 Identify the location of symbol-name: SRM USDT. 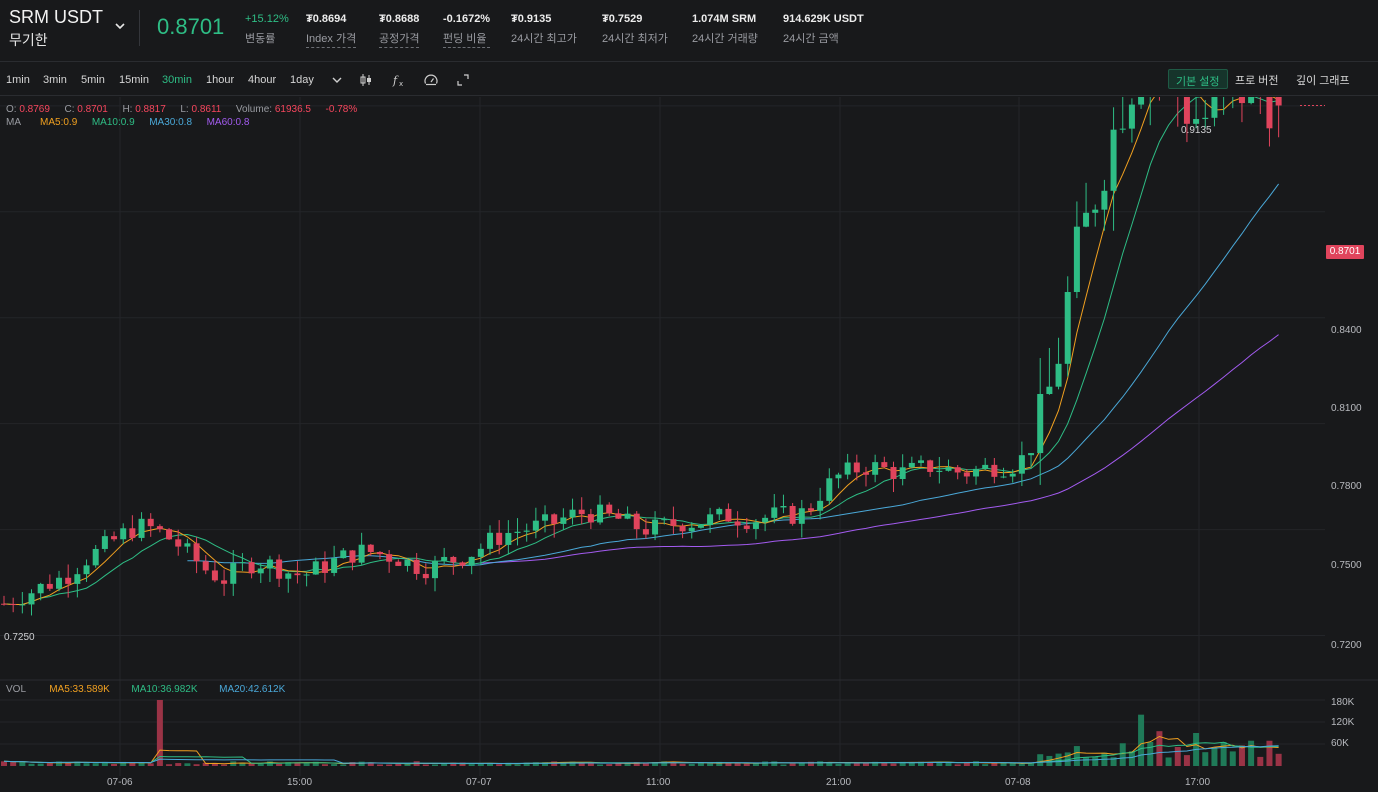
(56, 17).